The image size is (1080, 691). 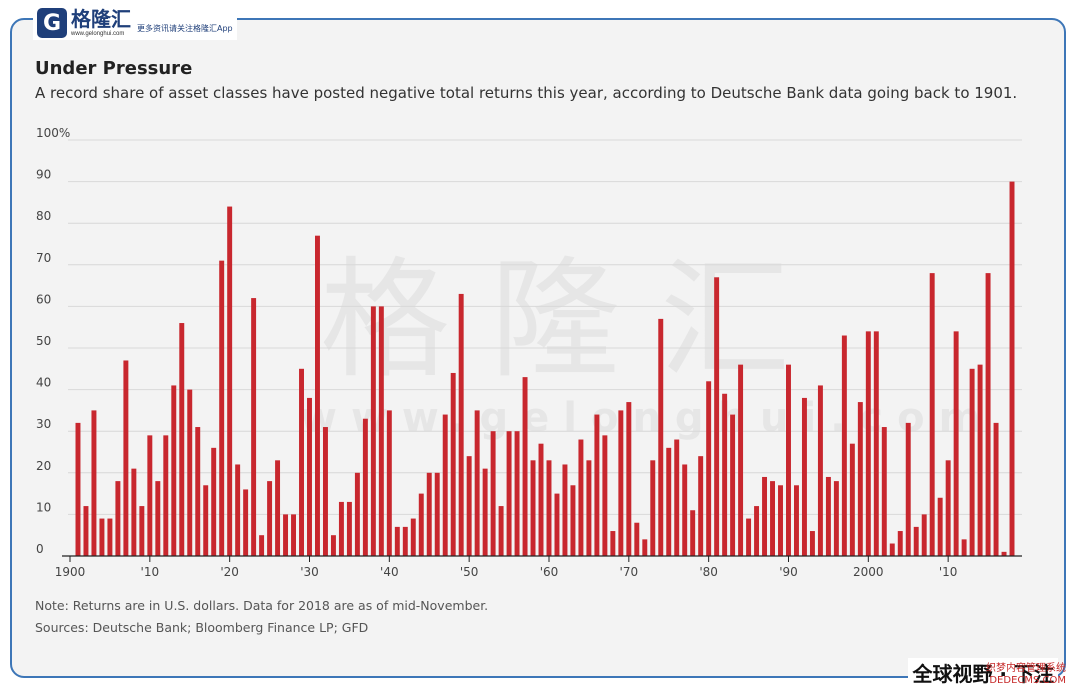 What do you see at coordinates (43, 216) in the screenshot?
I see `y-tick-label: 80` at bounding box center [43, 216].